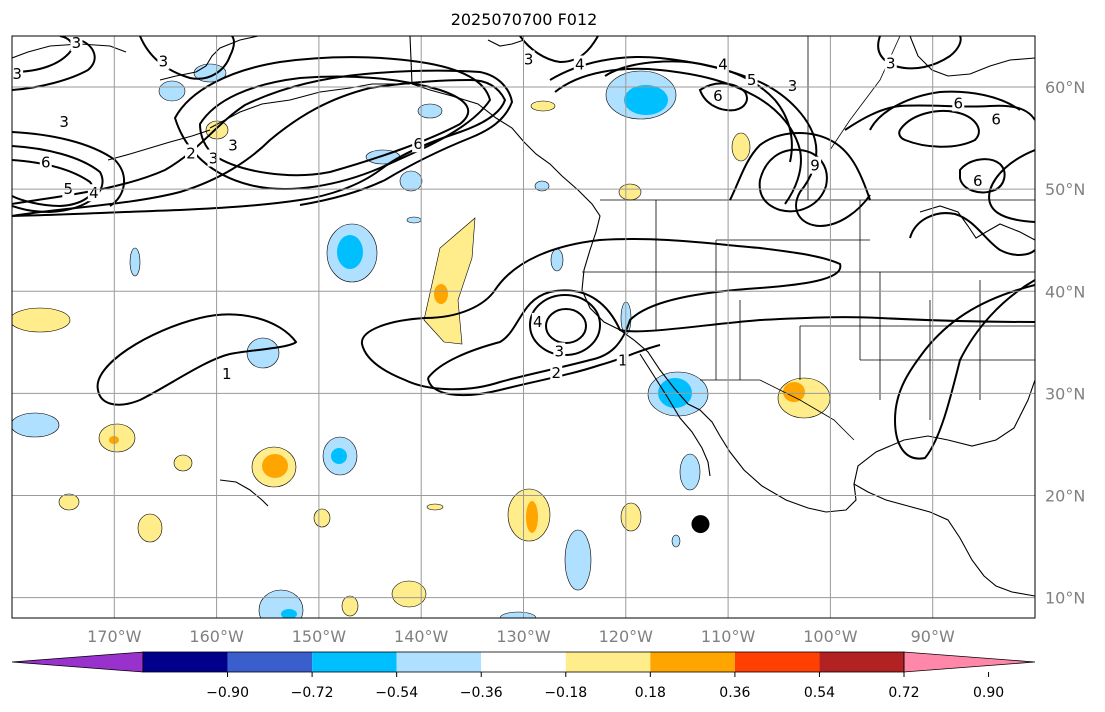  Describe the element at coordinates (1065, 189) in the screenshot. I see `lat-tick-label: 50°N` at that location.